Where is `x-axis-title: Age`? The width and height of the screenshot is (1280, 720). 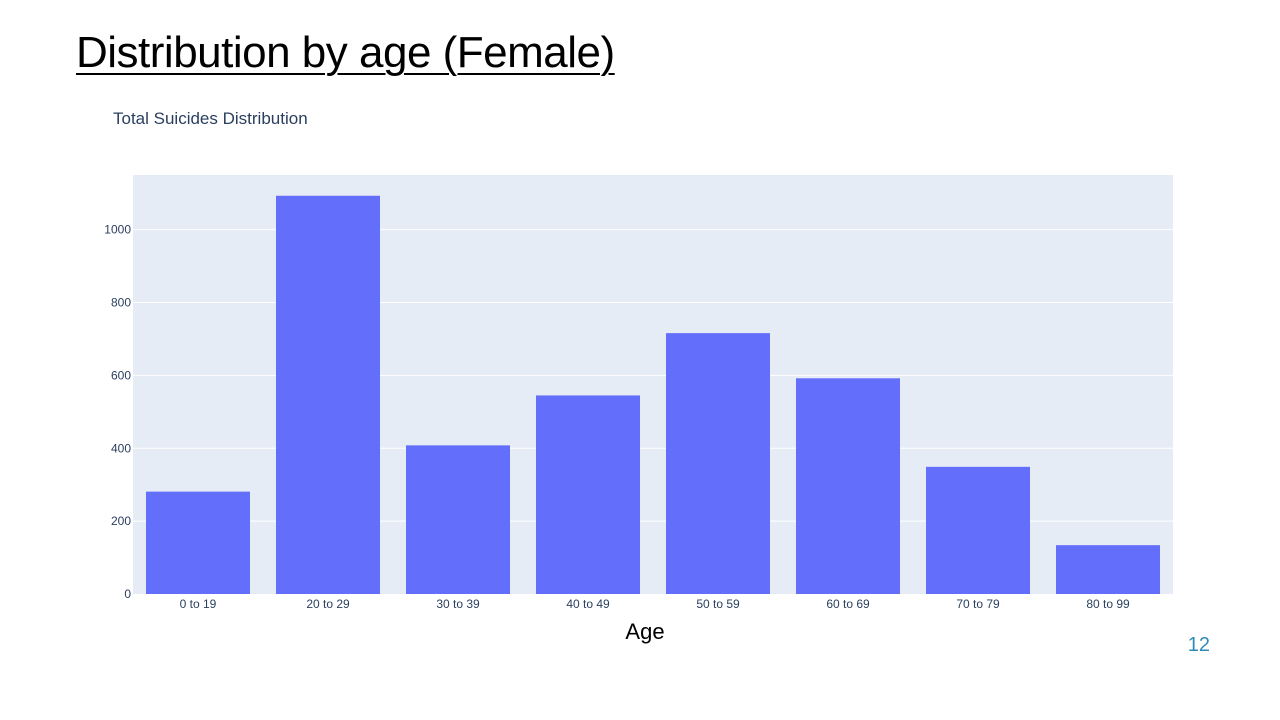
x-axis-title: Age is located at coordinates (644, 631).